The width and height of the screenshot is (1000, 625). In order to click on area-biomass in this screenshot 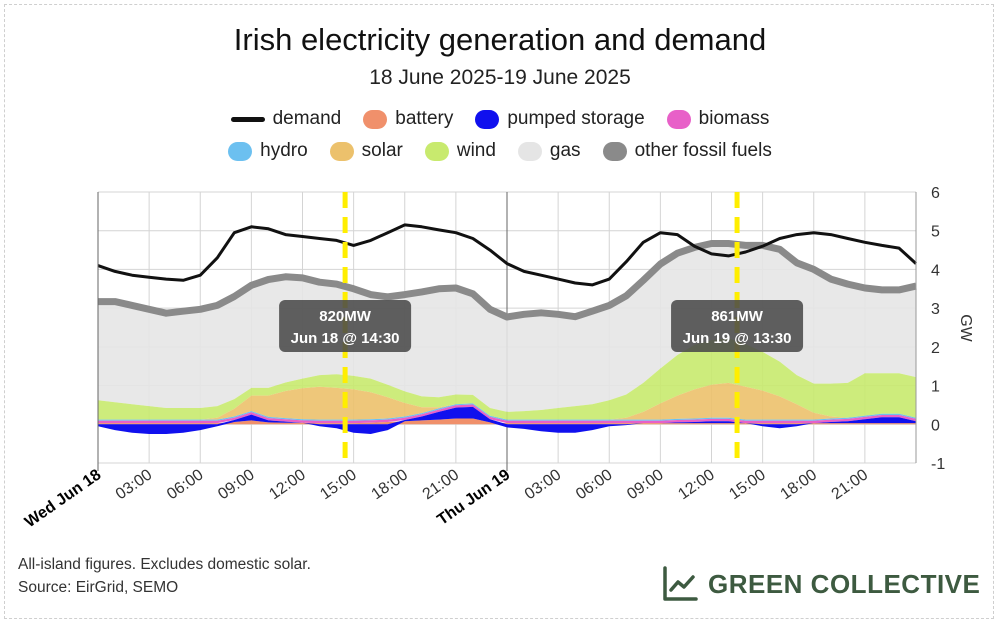, I will do `click(507, 414)`.